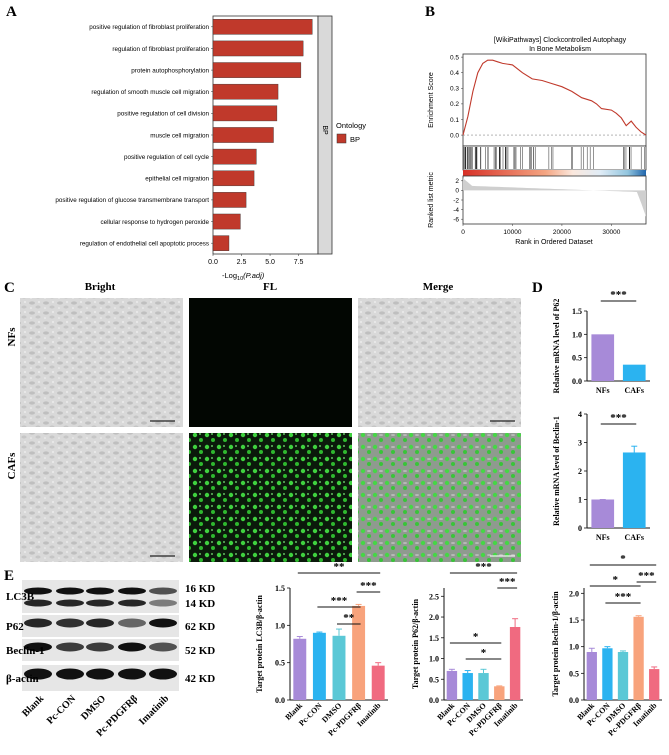  What do you see at coordinates (556, 346) in the screenshot?
I see `y-axis-label: Relative mRNA level of P62` at bounding box center [556, 346].